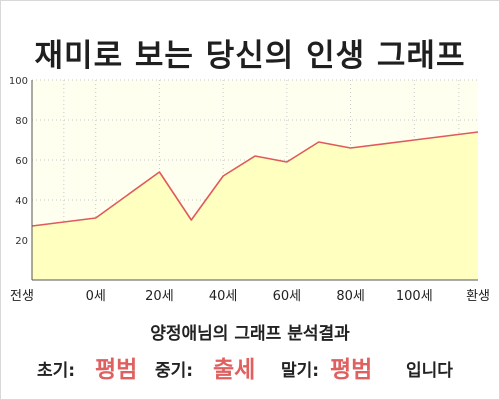  I want to click on y-tick-label: 20, so click(21, 241).